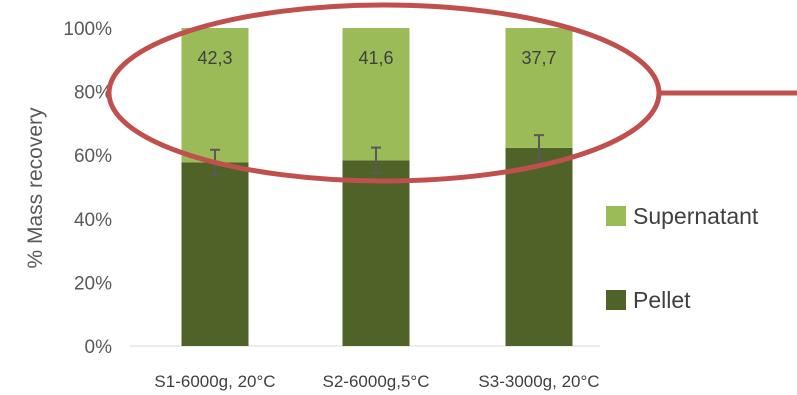  Describe the element at coordinates (682, 258) in the screenshot. I see `legend: Supernatant Pellet` at that location.